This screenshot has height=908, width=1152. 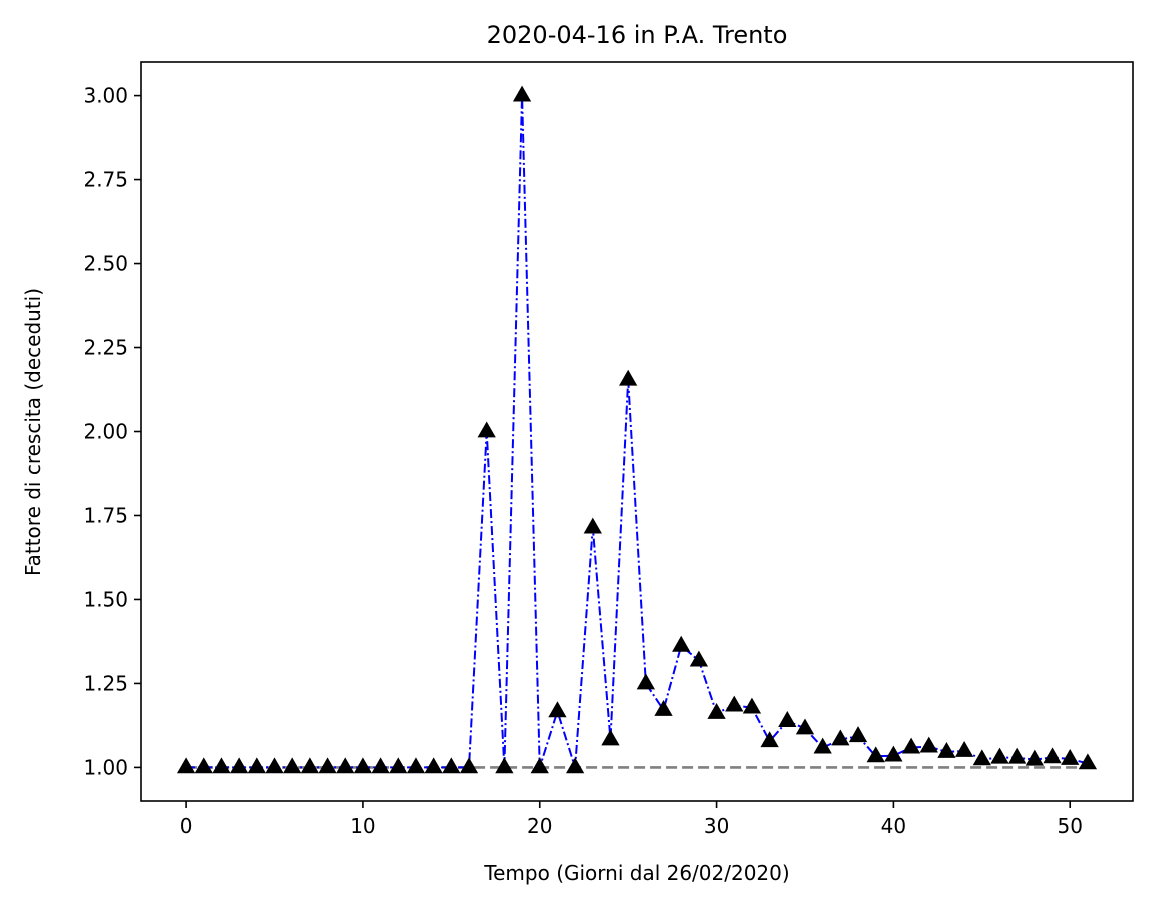 I want to click on y-tick-label: 1.75, so click(x=105, y=515).